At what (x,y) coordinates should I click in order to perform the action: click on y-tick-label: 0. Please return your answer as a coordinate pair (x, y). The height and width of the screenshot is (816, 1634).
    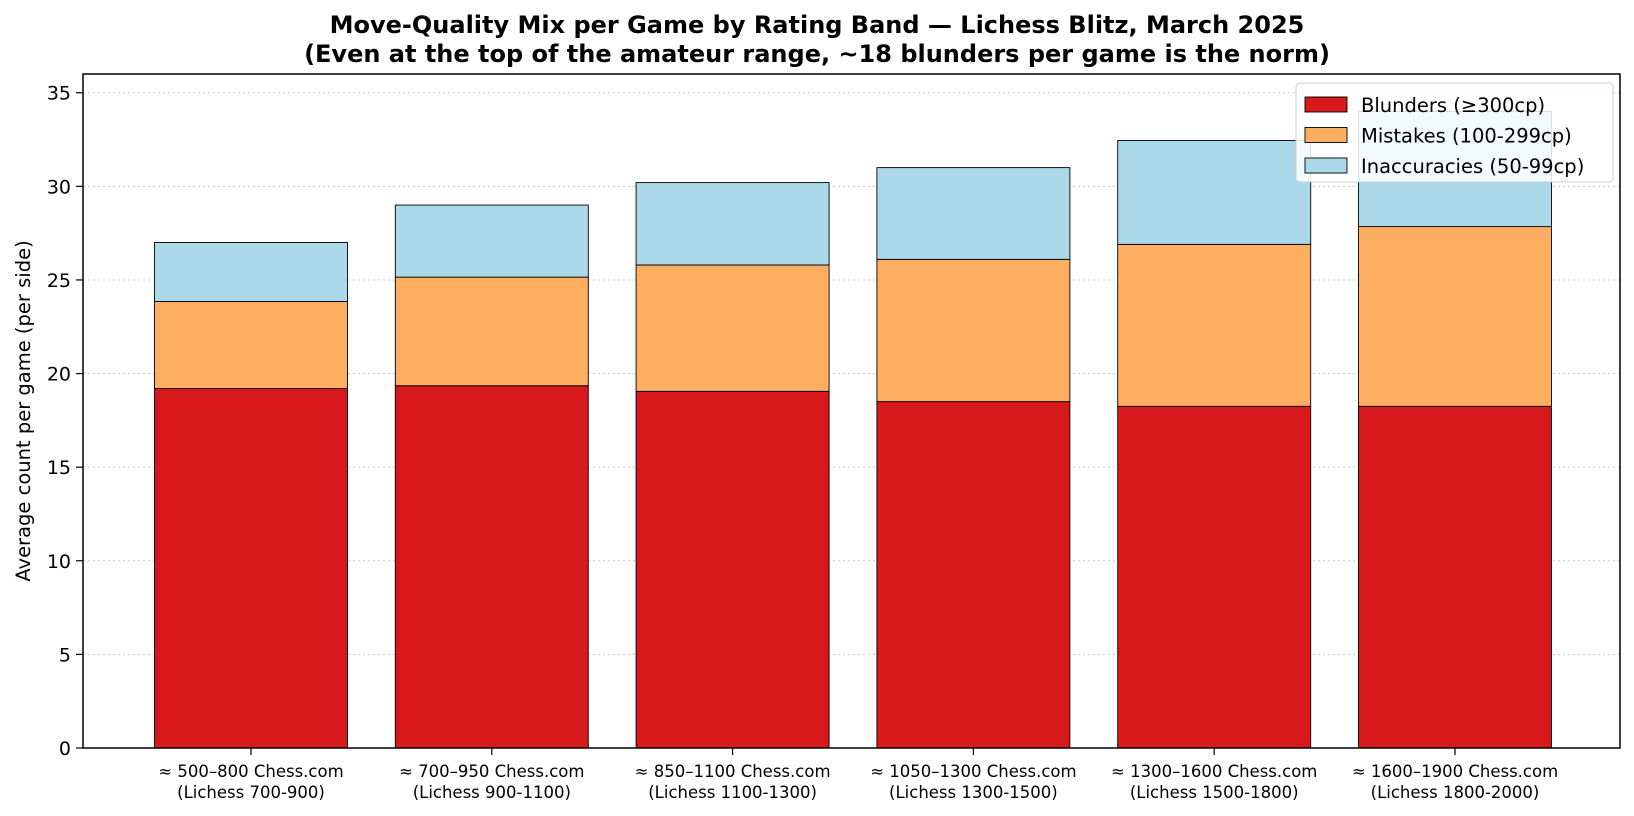
    Looking at the image, I should click on (65, 749).